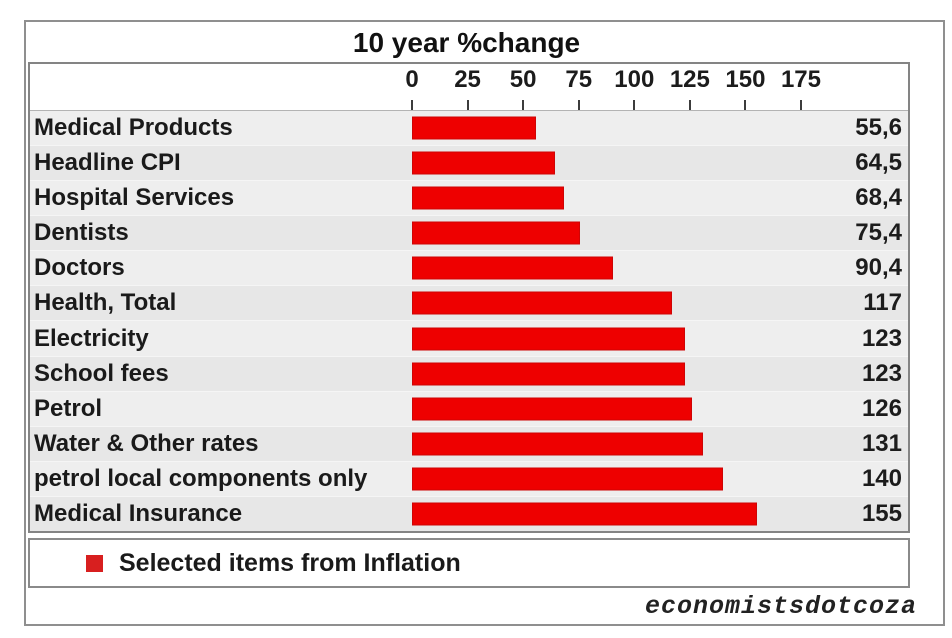  What do you see at coordinates (878, 233) in the screenshot?
I see `value-label: 75,4` at bounding box center [878, 233].